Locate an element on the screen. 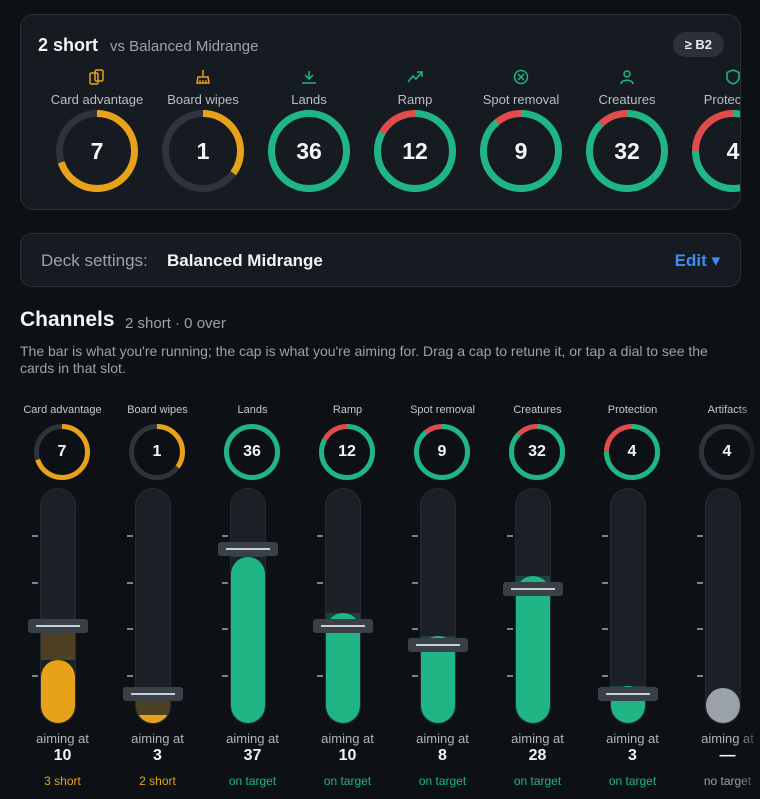  channel-creatures: Creatures 32 aiming at 28 on target is located at coordinates (537, 599).